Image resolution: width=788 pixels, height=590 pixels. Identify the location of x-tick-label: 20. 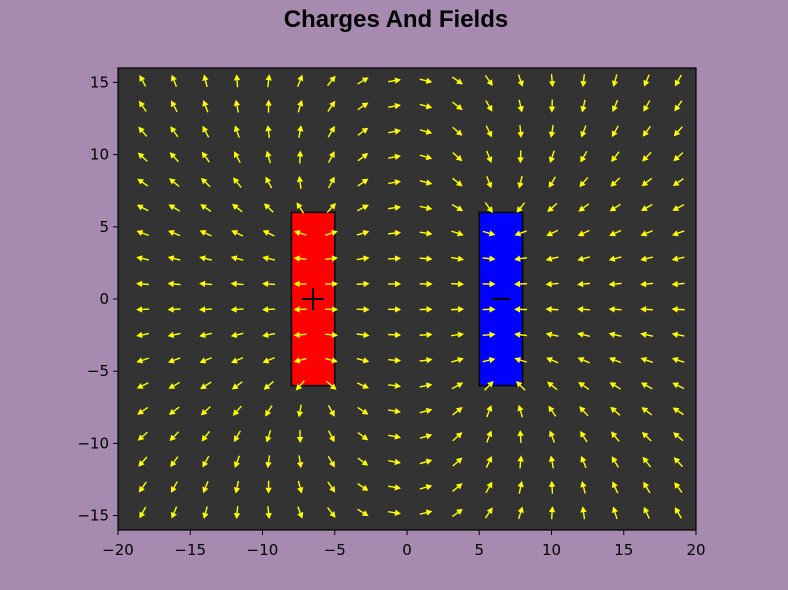
(695, 550).